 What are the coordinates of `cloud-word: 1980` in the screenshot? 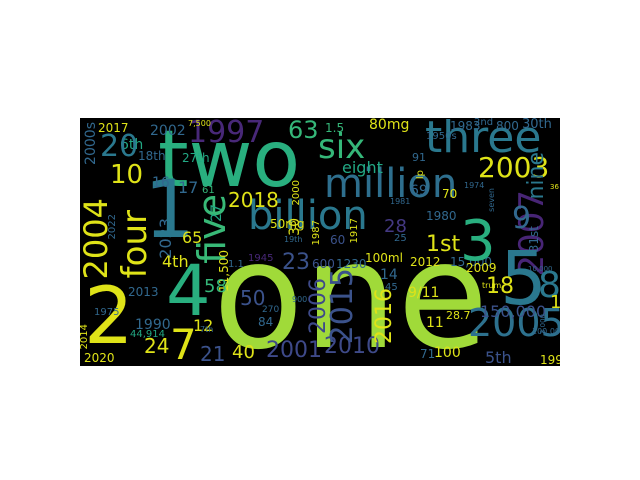 It's located at (441, 216).